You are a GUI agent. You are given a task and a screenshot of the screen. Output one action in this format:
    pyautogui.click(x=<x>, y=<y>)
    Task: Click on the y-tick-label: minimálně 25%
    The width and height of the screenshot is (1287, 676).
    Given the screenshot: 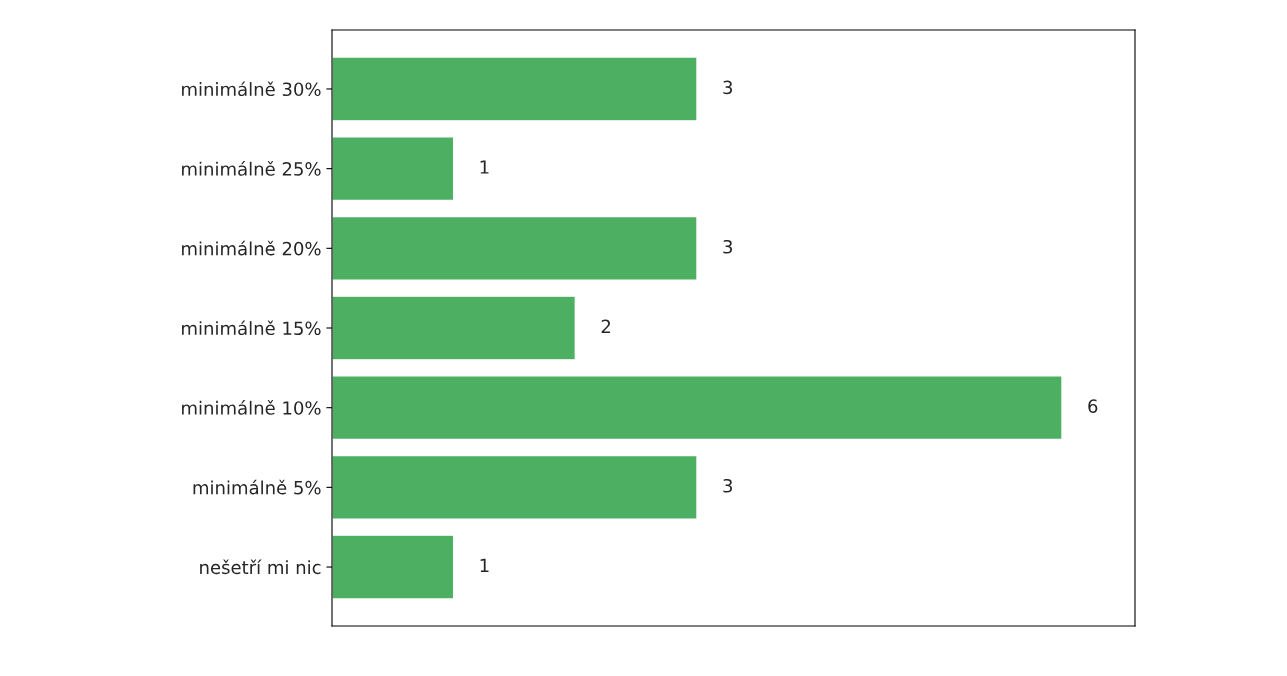 What is the action you would take?
    pyautogui.click(x=251, y=168)
    